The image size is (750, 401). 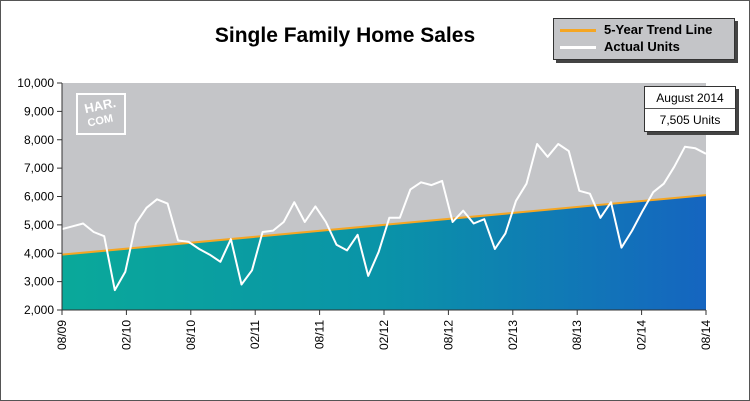 I want to click on y-tick-label: 10,000, so click(x=35, y=83).